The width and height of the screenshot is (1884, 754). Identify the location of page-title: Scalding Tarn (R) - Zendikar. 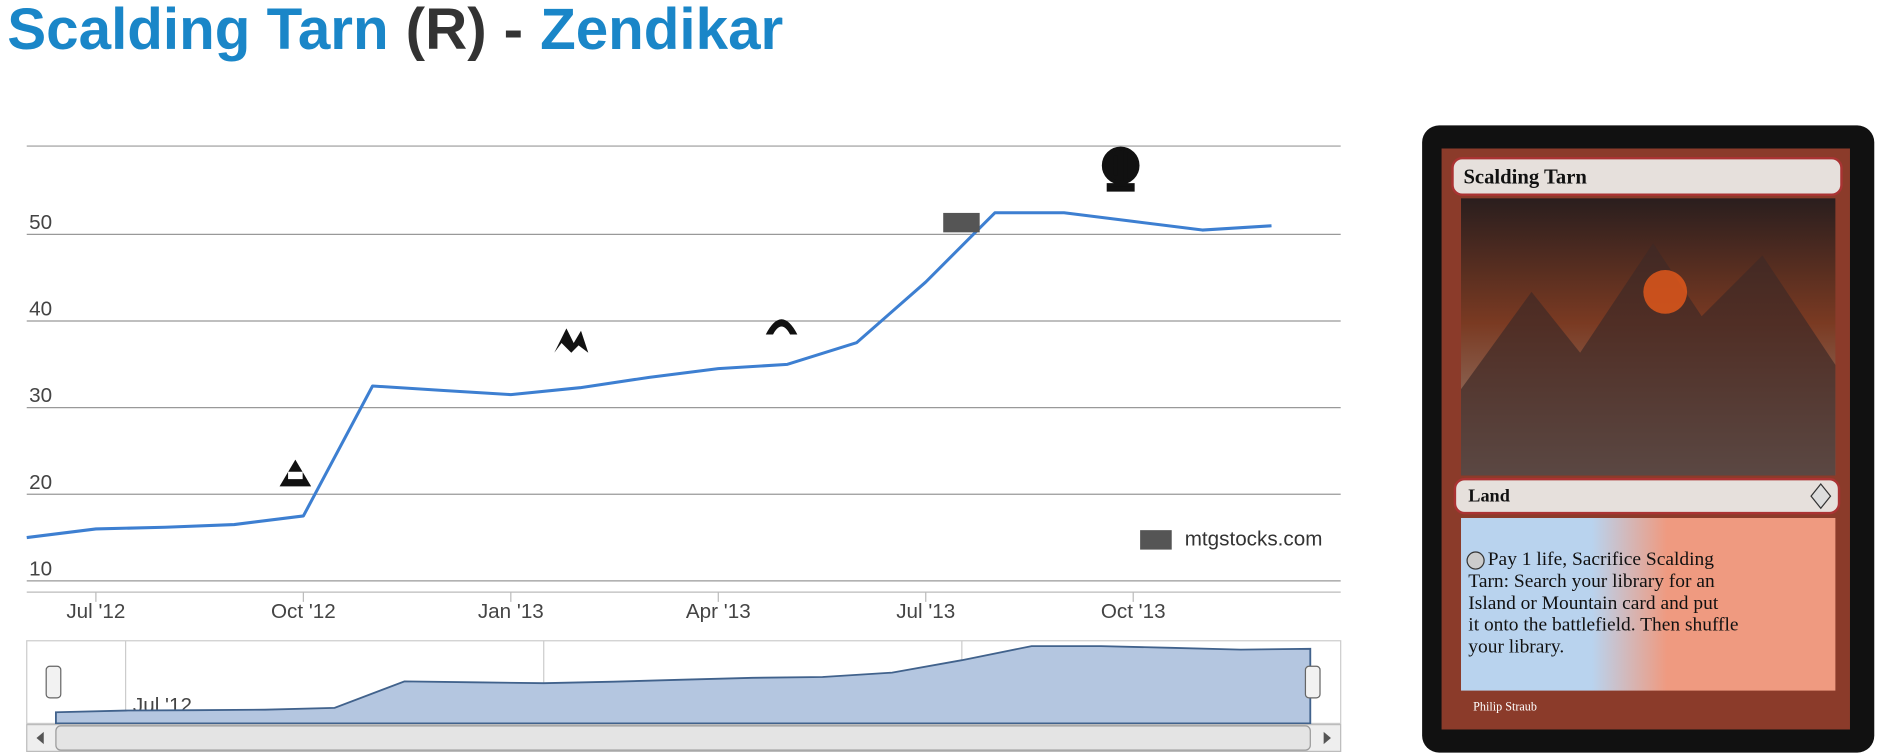
(395, 31).